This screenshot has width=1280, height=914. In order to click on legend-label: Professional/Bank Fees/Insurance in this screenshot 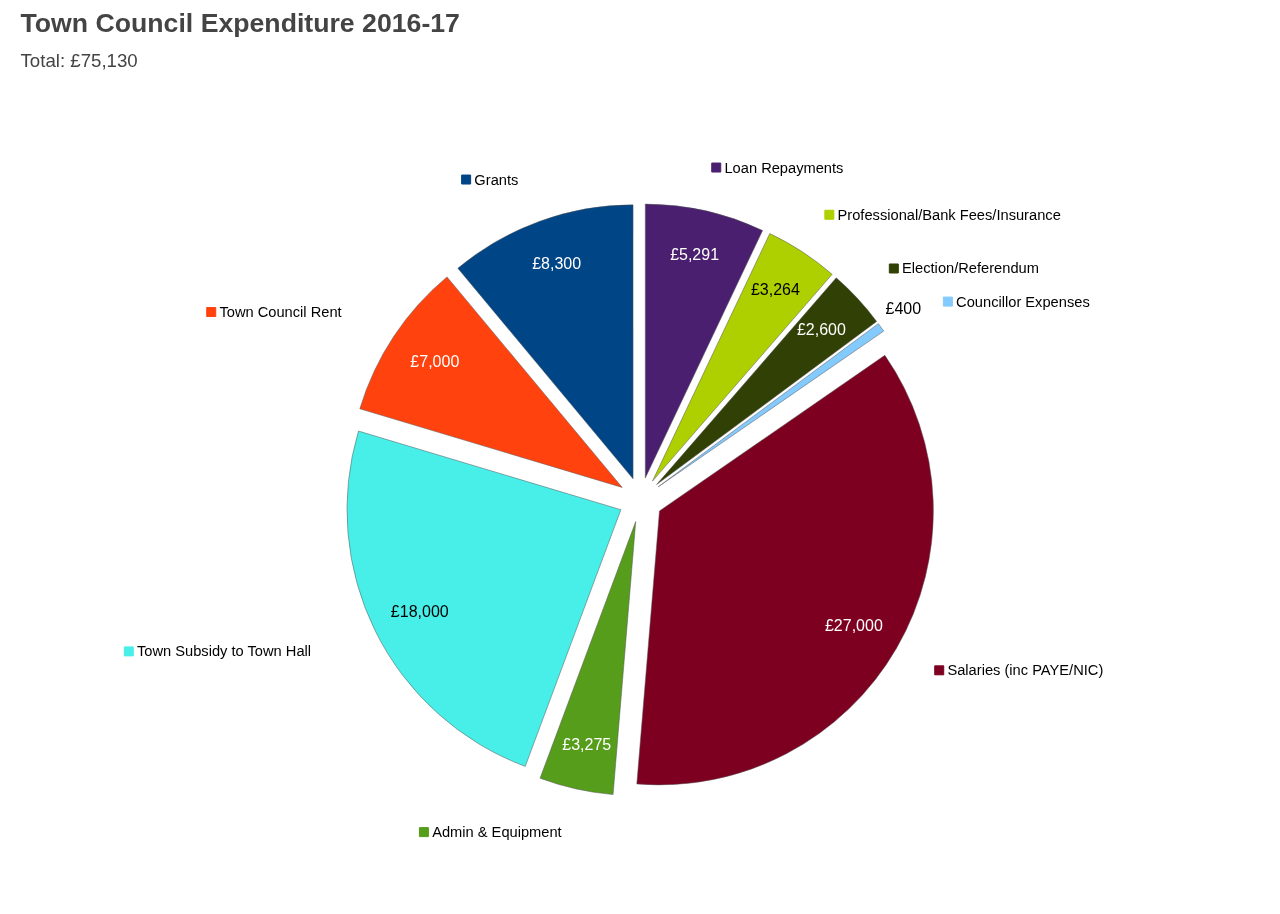, I will do `click(949, 214)`.